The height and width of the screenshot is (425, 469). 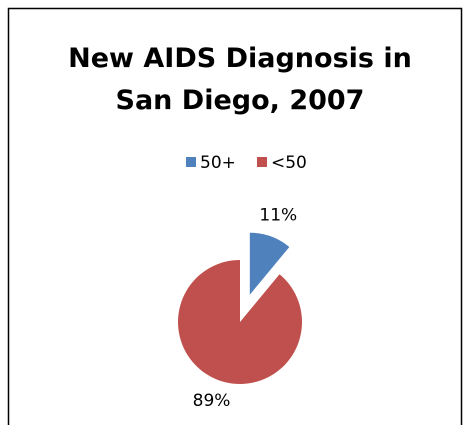 What do you see at coordinates (240, 79) in the screenshot?
I see `chart-title: New AIDS Diagnosis in San Diego, 2007` at bounding box center [240, 79].